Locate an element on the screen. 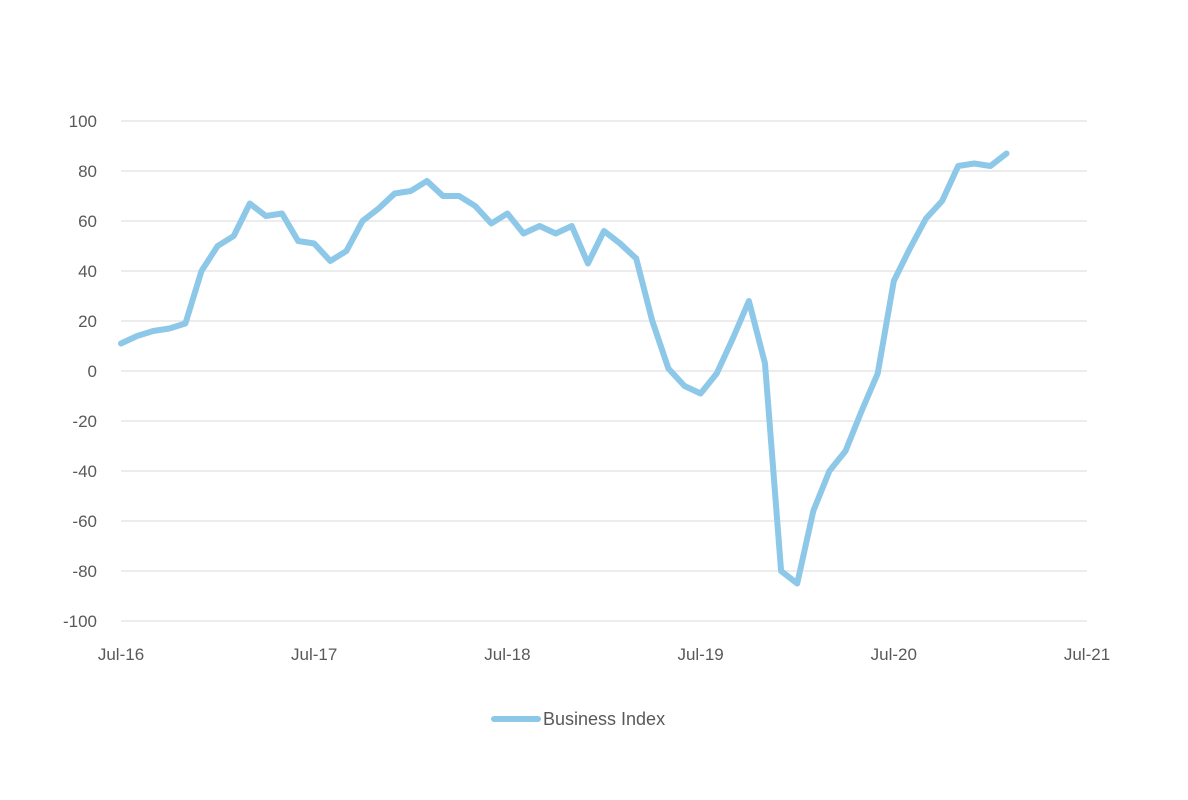 The height and width of the screenshot is (800, 1188). legend: Business Index is located at coordinates (578, 719).